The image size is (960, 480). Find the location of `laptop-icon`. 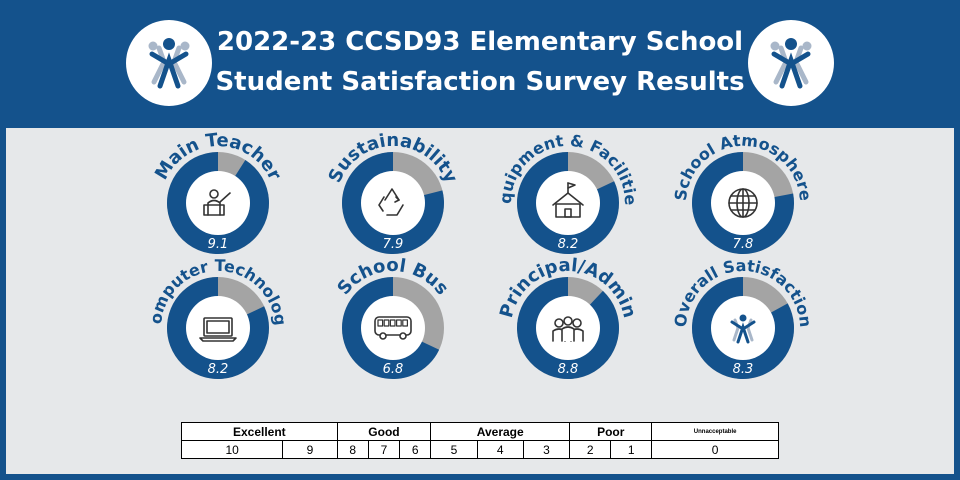

laptop-icon is located at coordinates (218, 329).